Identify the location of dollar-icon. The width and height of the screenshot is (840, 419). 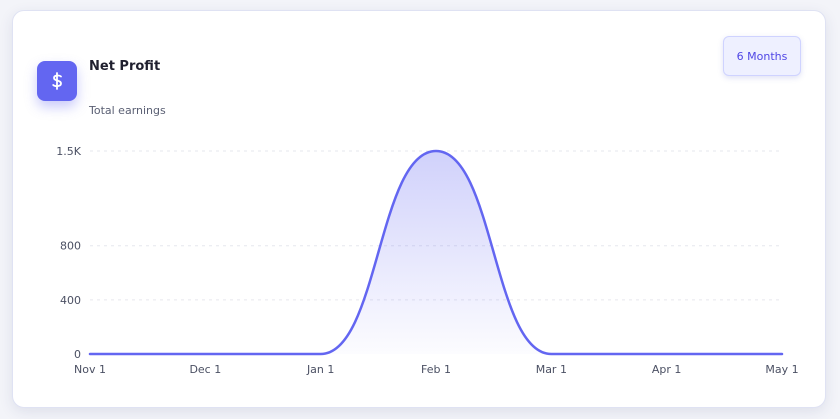
(57, 81).